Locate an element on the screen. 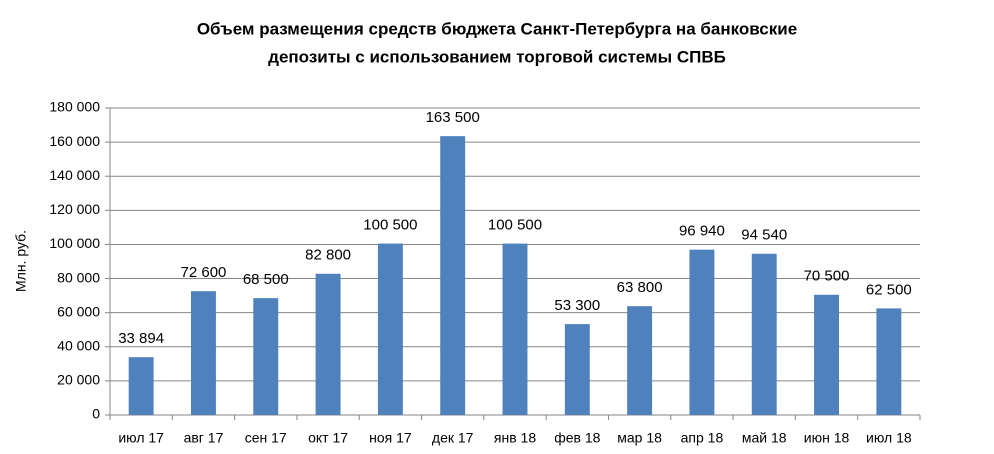  value-label: 53 300 is located at coordinates (577, 305).